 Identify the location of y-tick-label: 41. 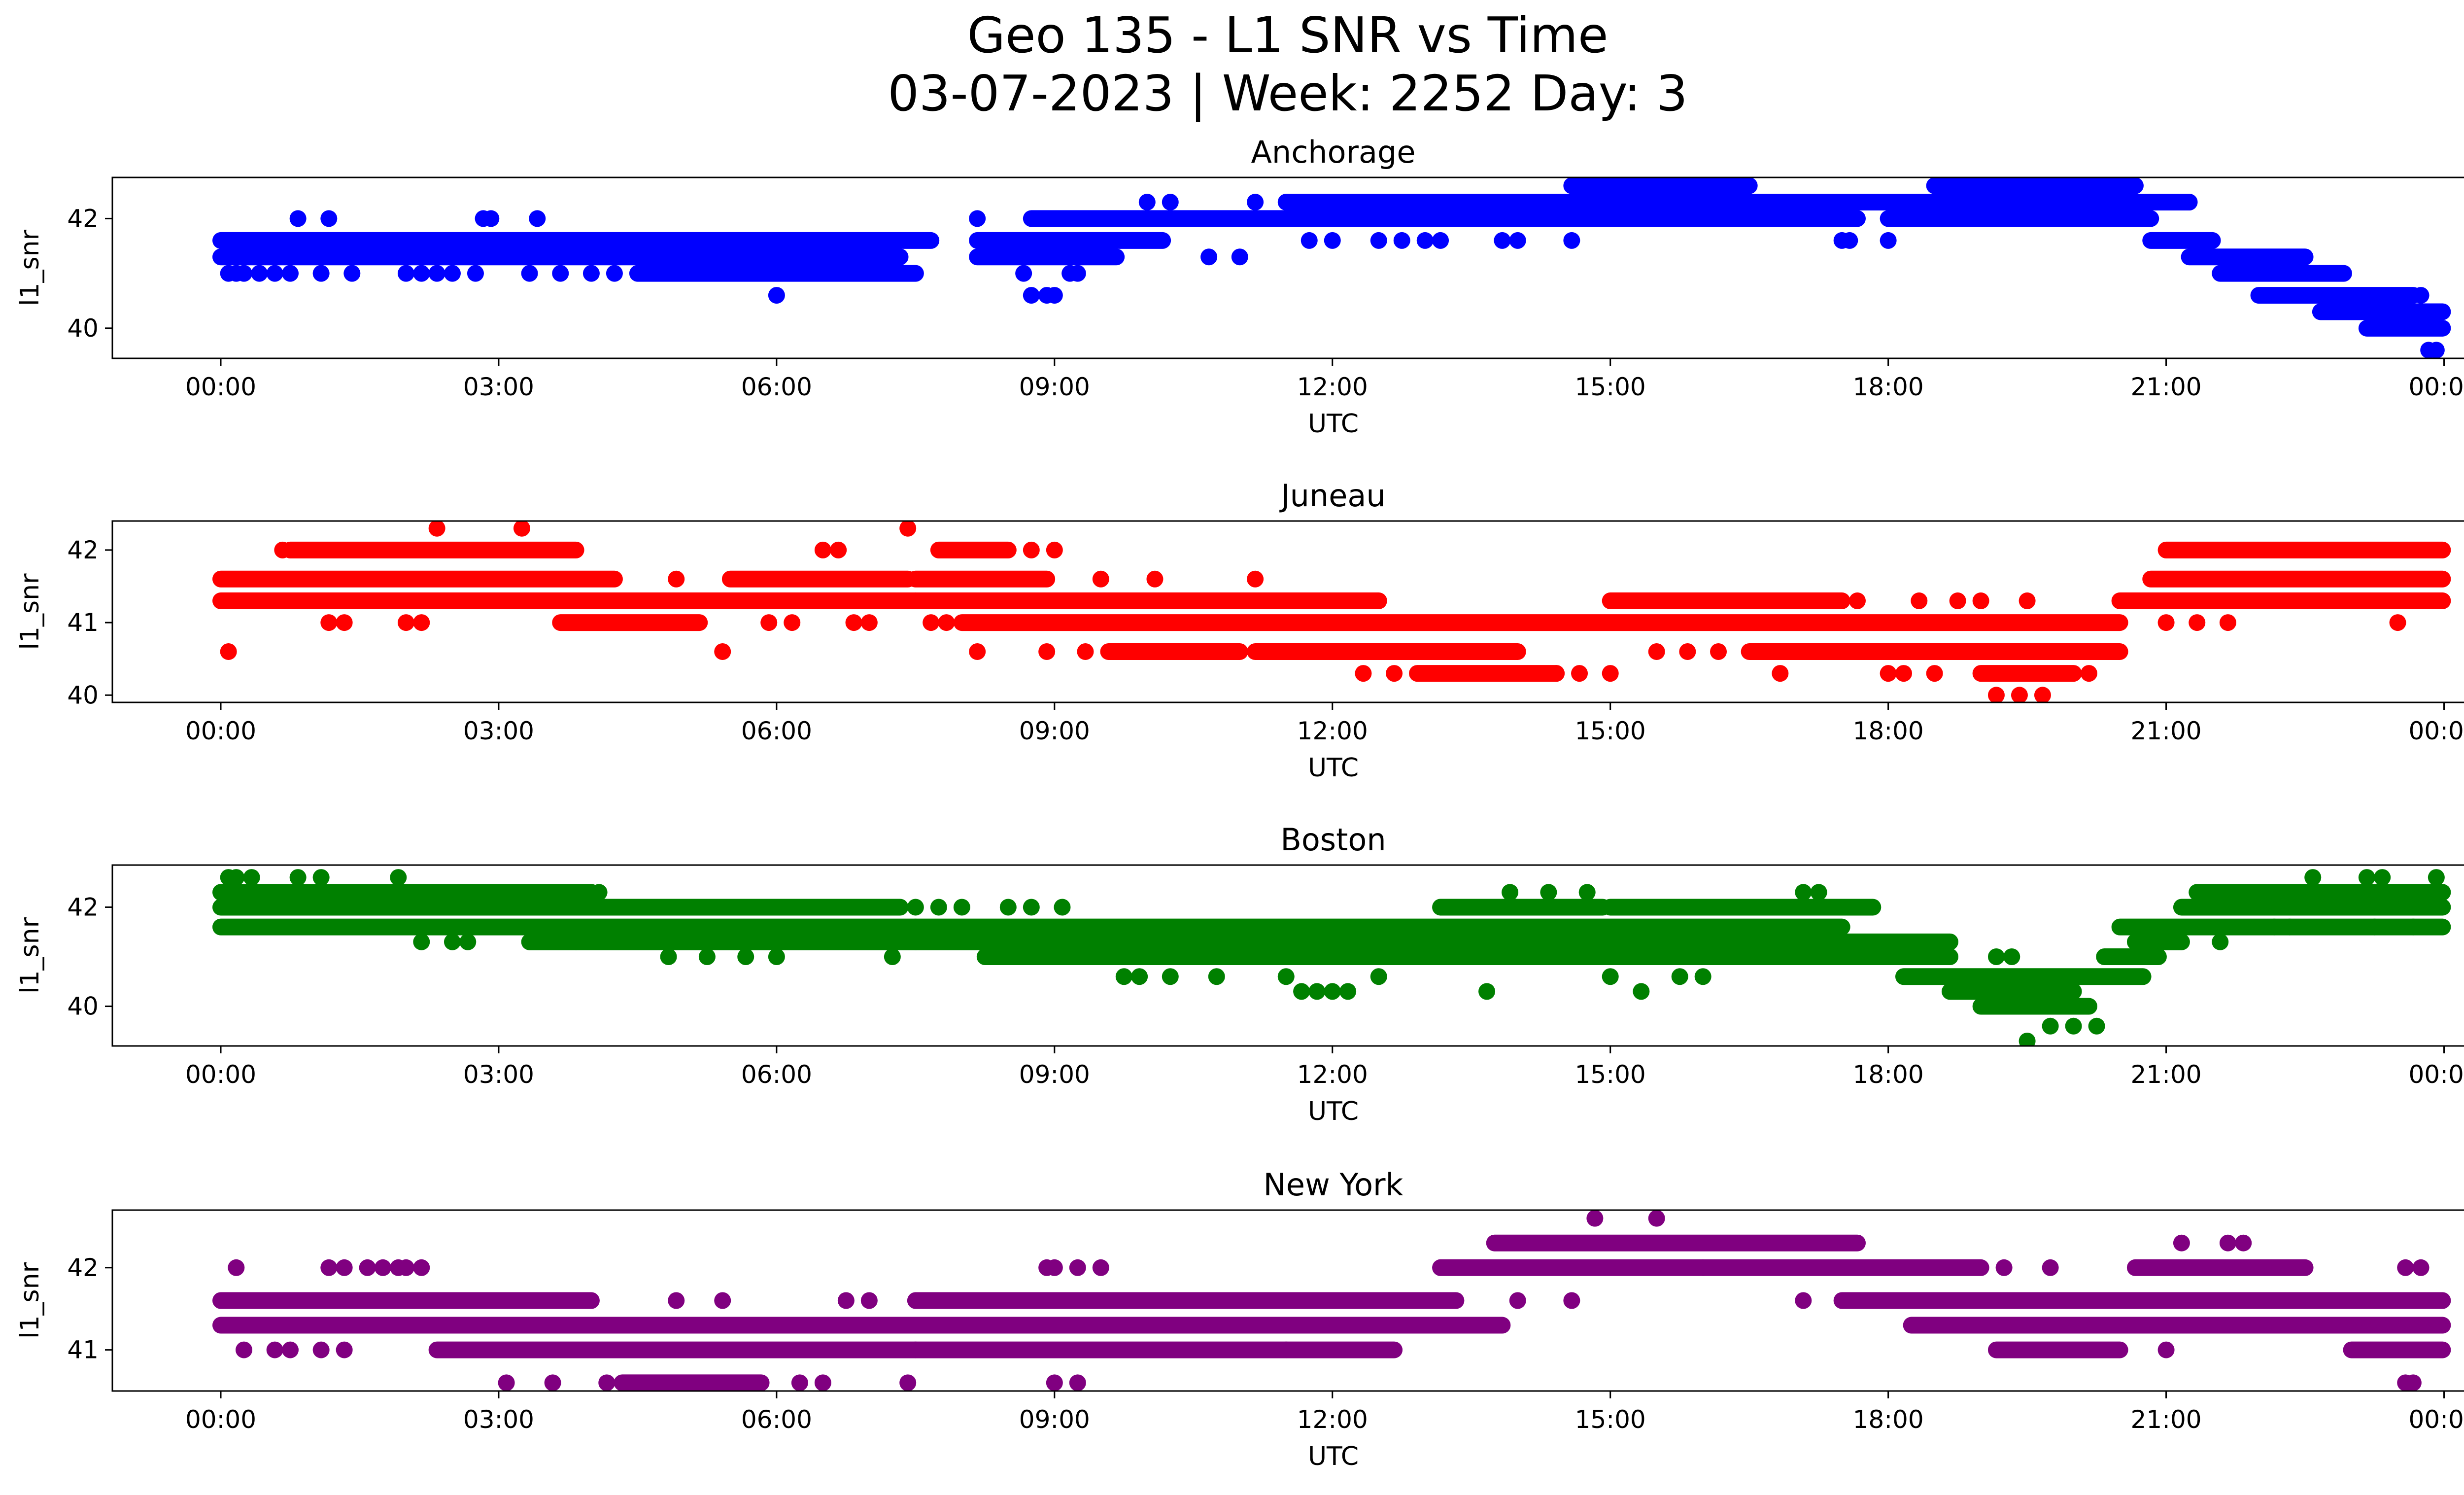
(83, 622).